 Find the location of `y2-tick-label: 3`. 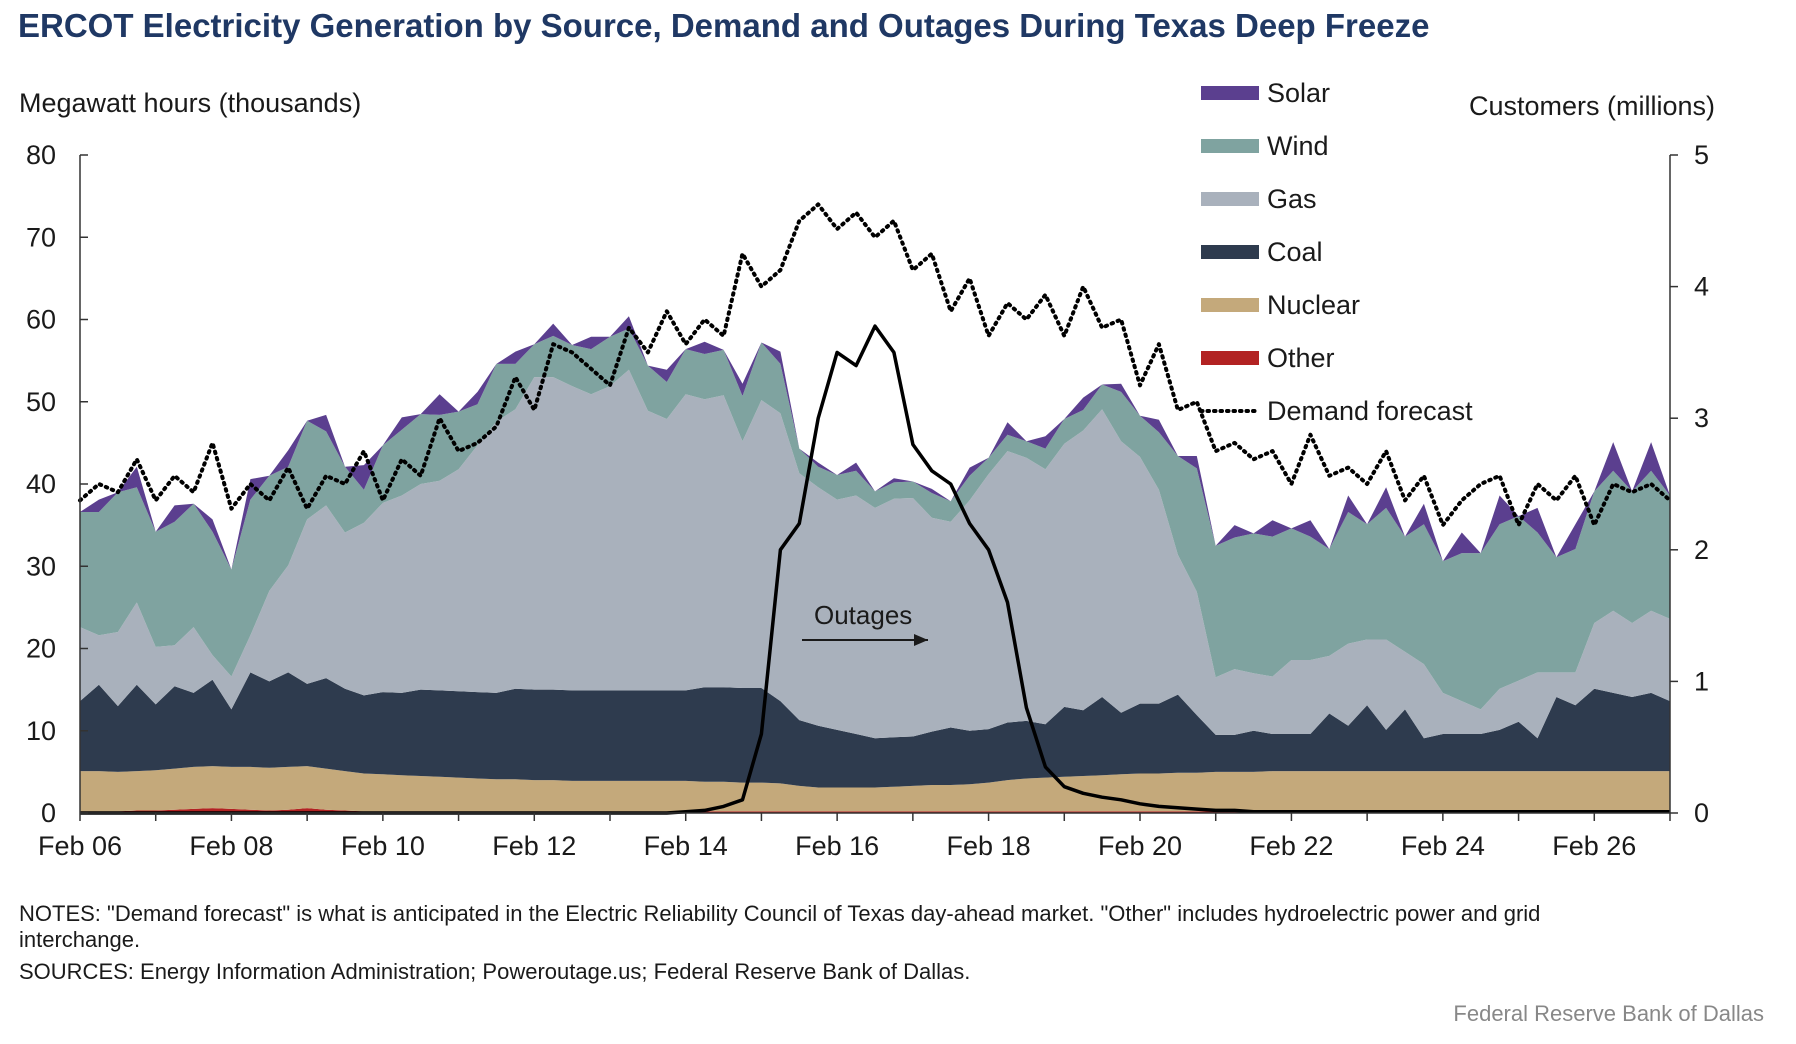

y2-tick-label: 3 is located at coordinates (1701, 418).